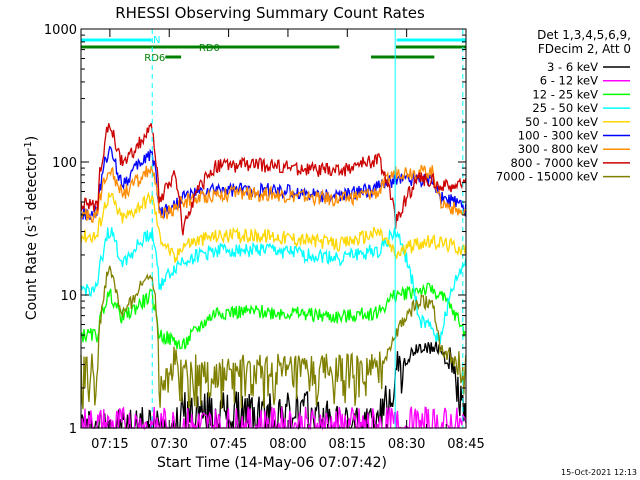 The image size is (640, 480). I want to click on legend-label-4: 50 - 100 keV, so click(561, 122).